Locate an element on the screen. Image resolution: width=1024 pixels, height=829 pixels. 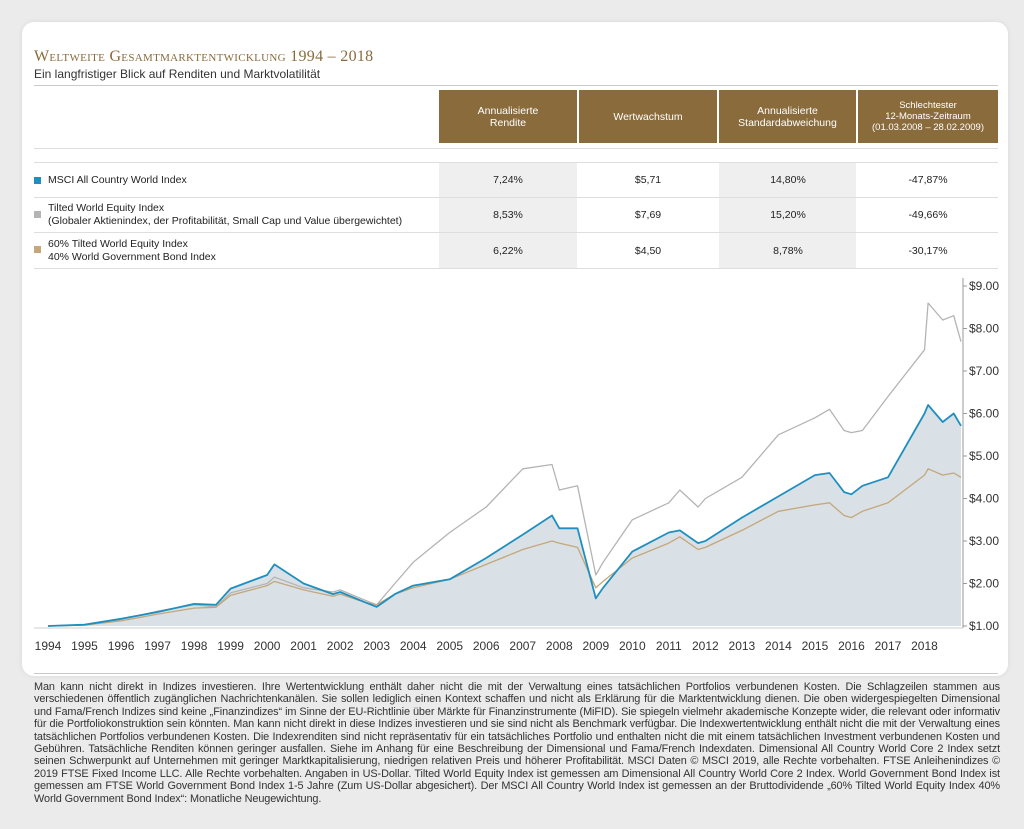
y-tick-label: $5.00 is located at coordinates (984, 456).